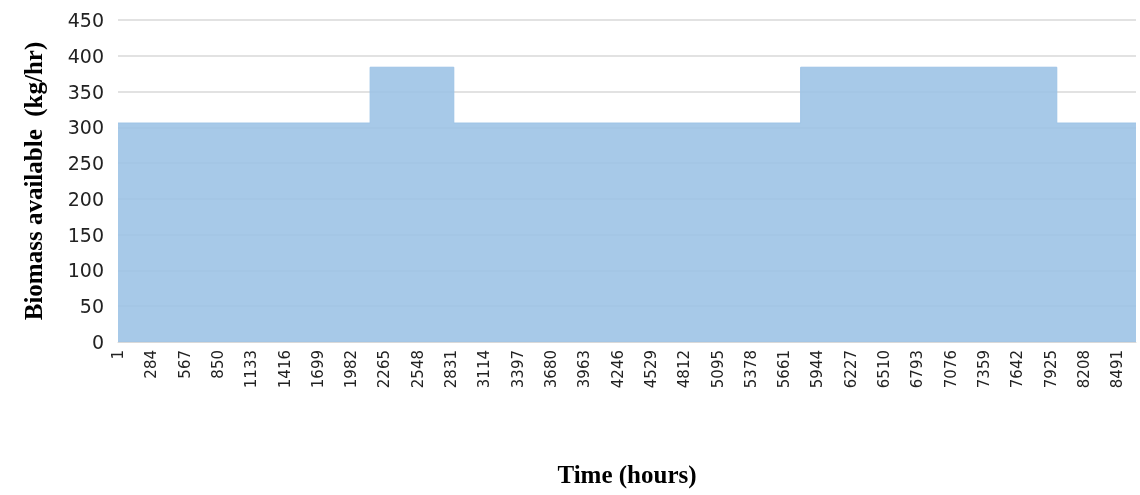 The width and height of the screenshot is (1140, 495). I want to click on x-tick-label: 4529, so click(650, 369).